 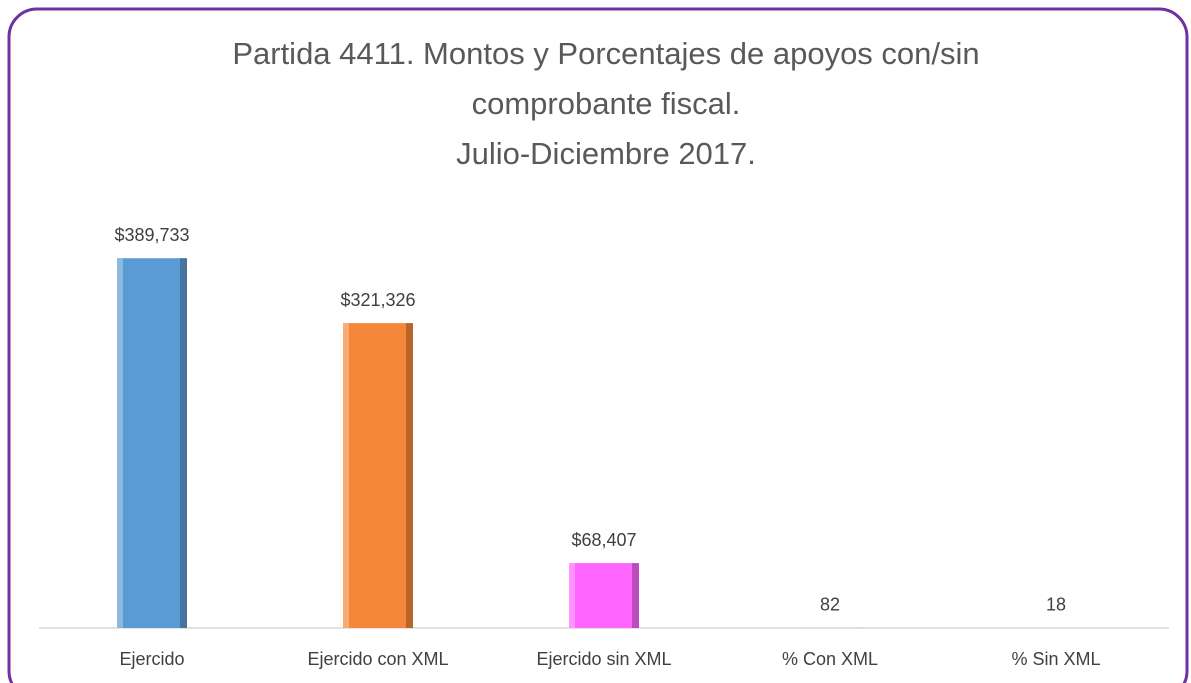 What do you see at coordinates (830, 605) in the screenshot?
I see `data-label: 82` at bounding box center [830, 605].